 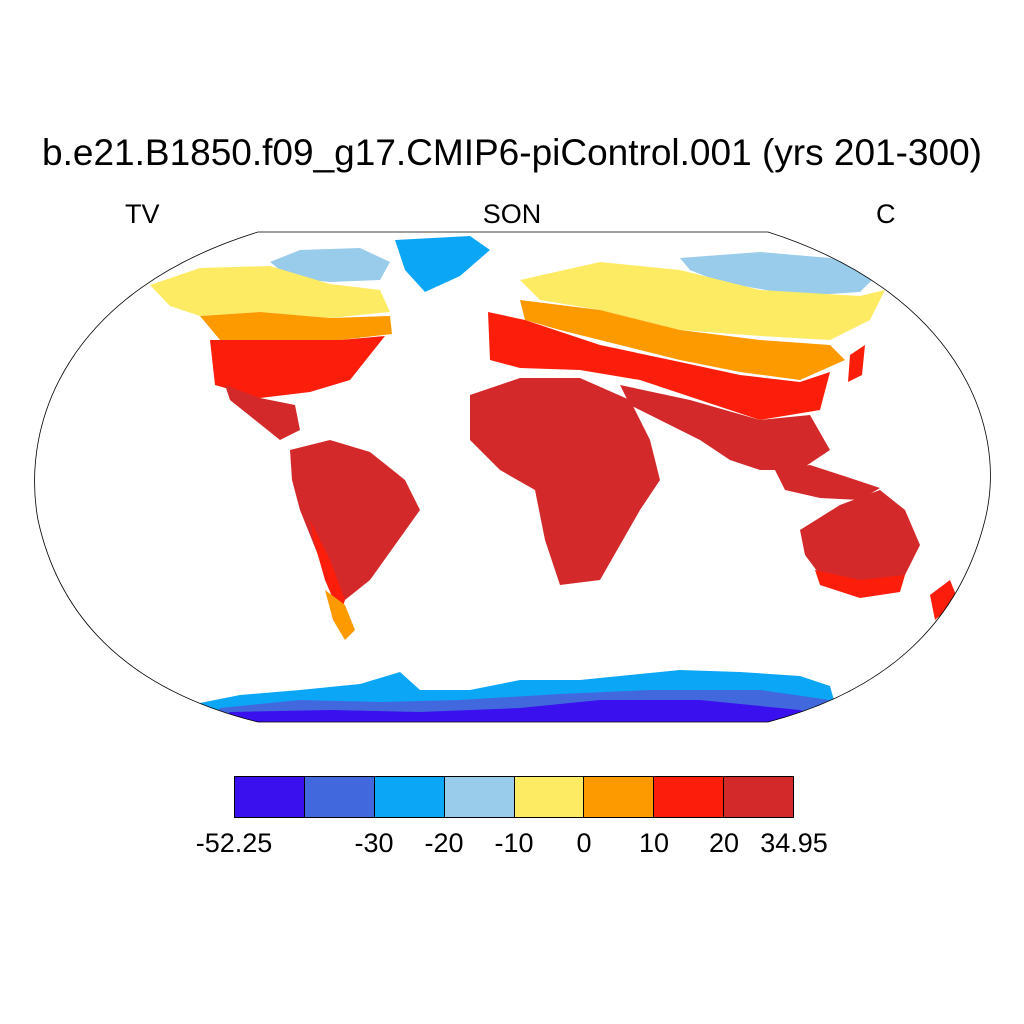 What do you see at coordinates (262, 412) in the screenshot?
I see `central-america` at bounding box center [262, 412].